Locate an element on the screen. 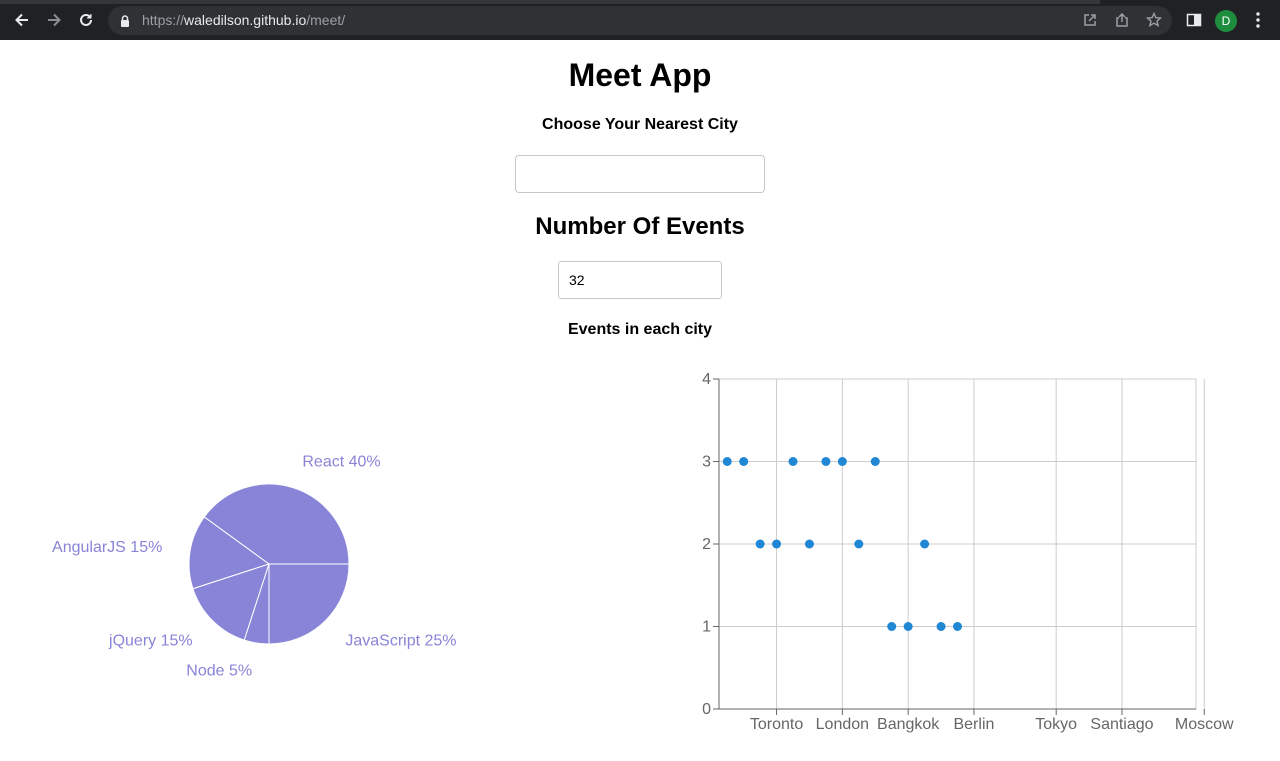 The height and width of the screenshot is (761, 1280). pie-slice-react is located at coordinates (276, 524).